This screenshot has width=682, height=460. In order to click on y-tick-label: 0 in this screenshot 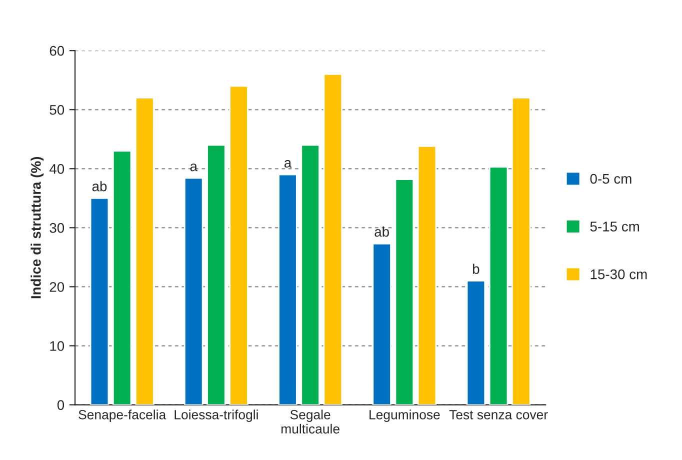, I will do `click(60, 405)`.